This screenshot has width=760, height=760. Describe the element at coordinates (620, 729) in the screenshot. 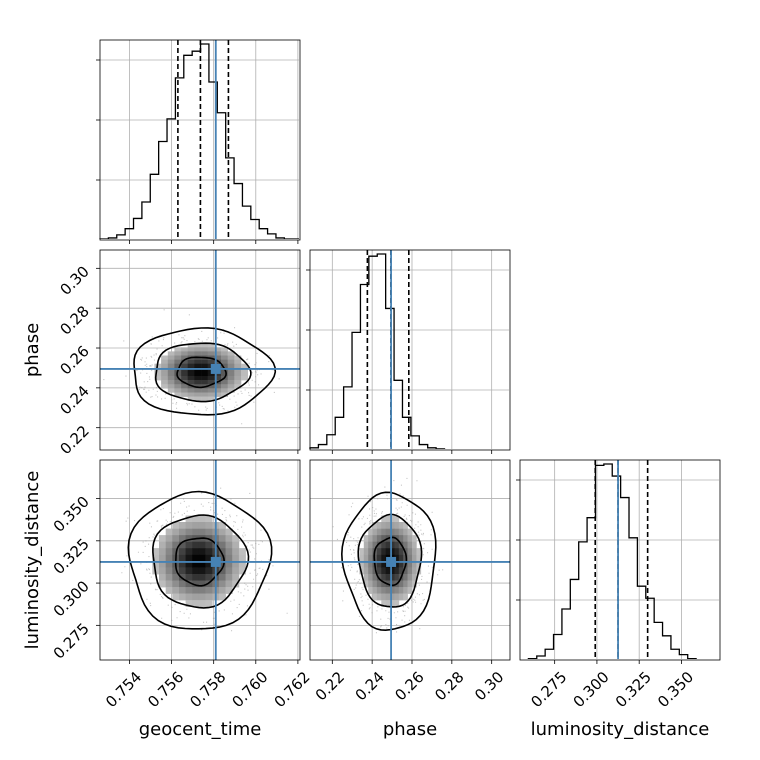

I see `x-axis-label-luminosity_distance: luminosity_distance` at that location.